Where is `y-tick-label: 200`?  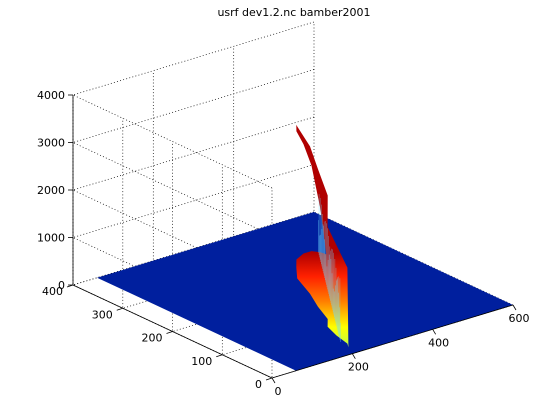 y-tick-label: 200 is located at coordinates (152, 338).